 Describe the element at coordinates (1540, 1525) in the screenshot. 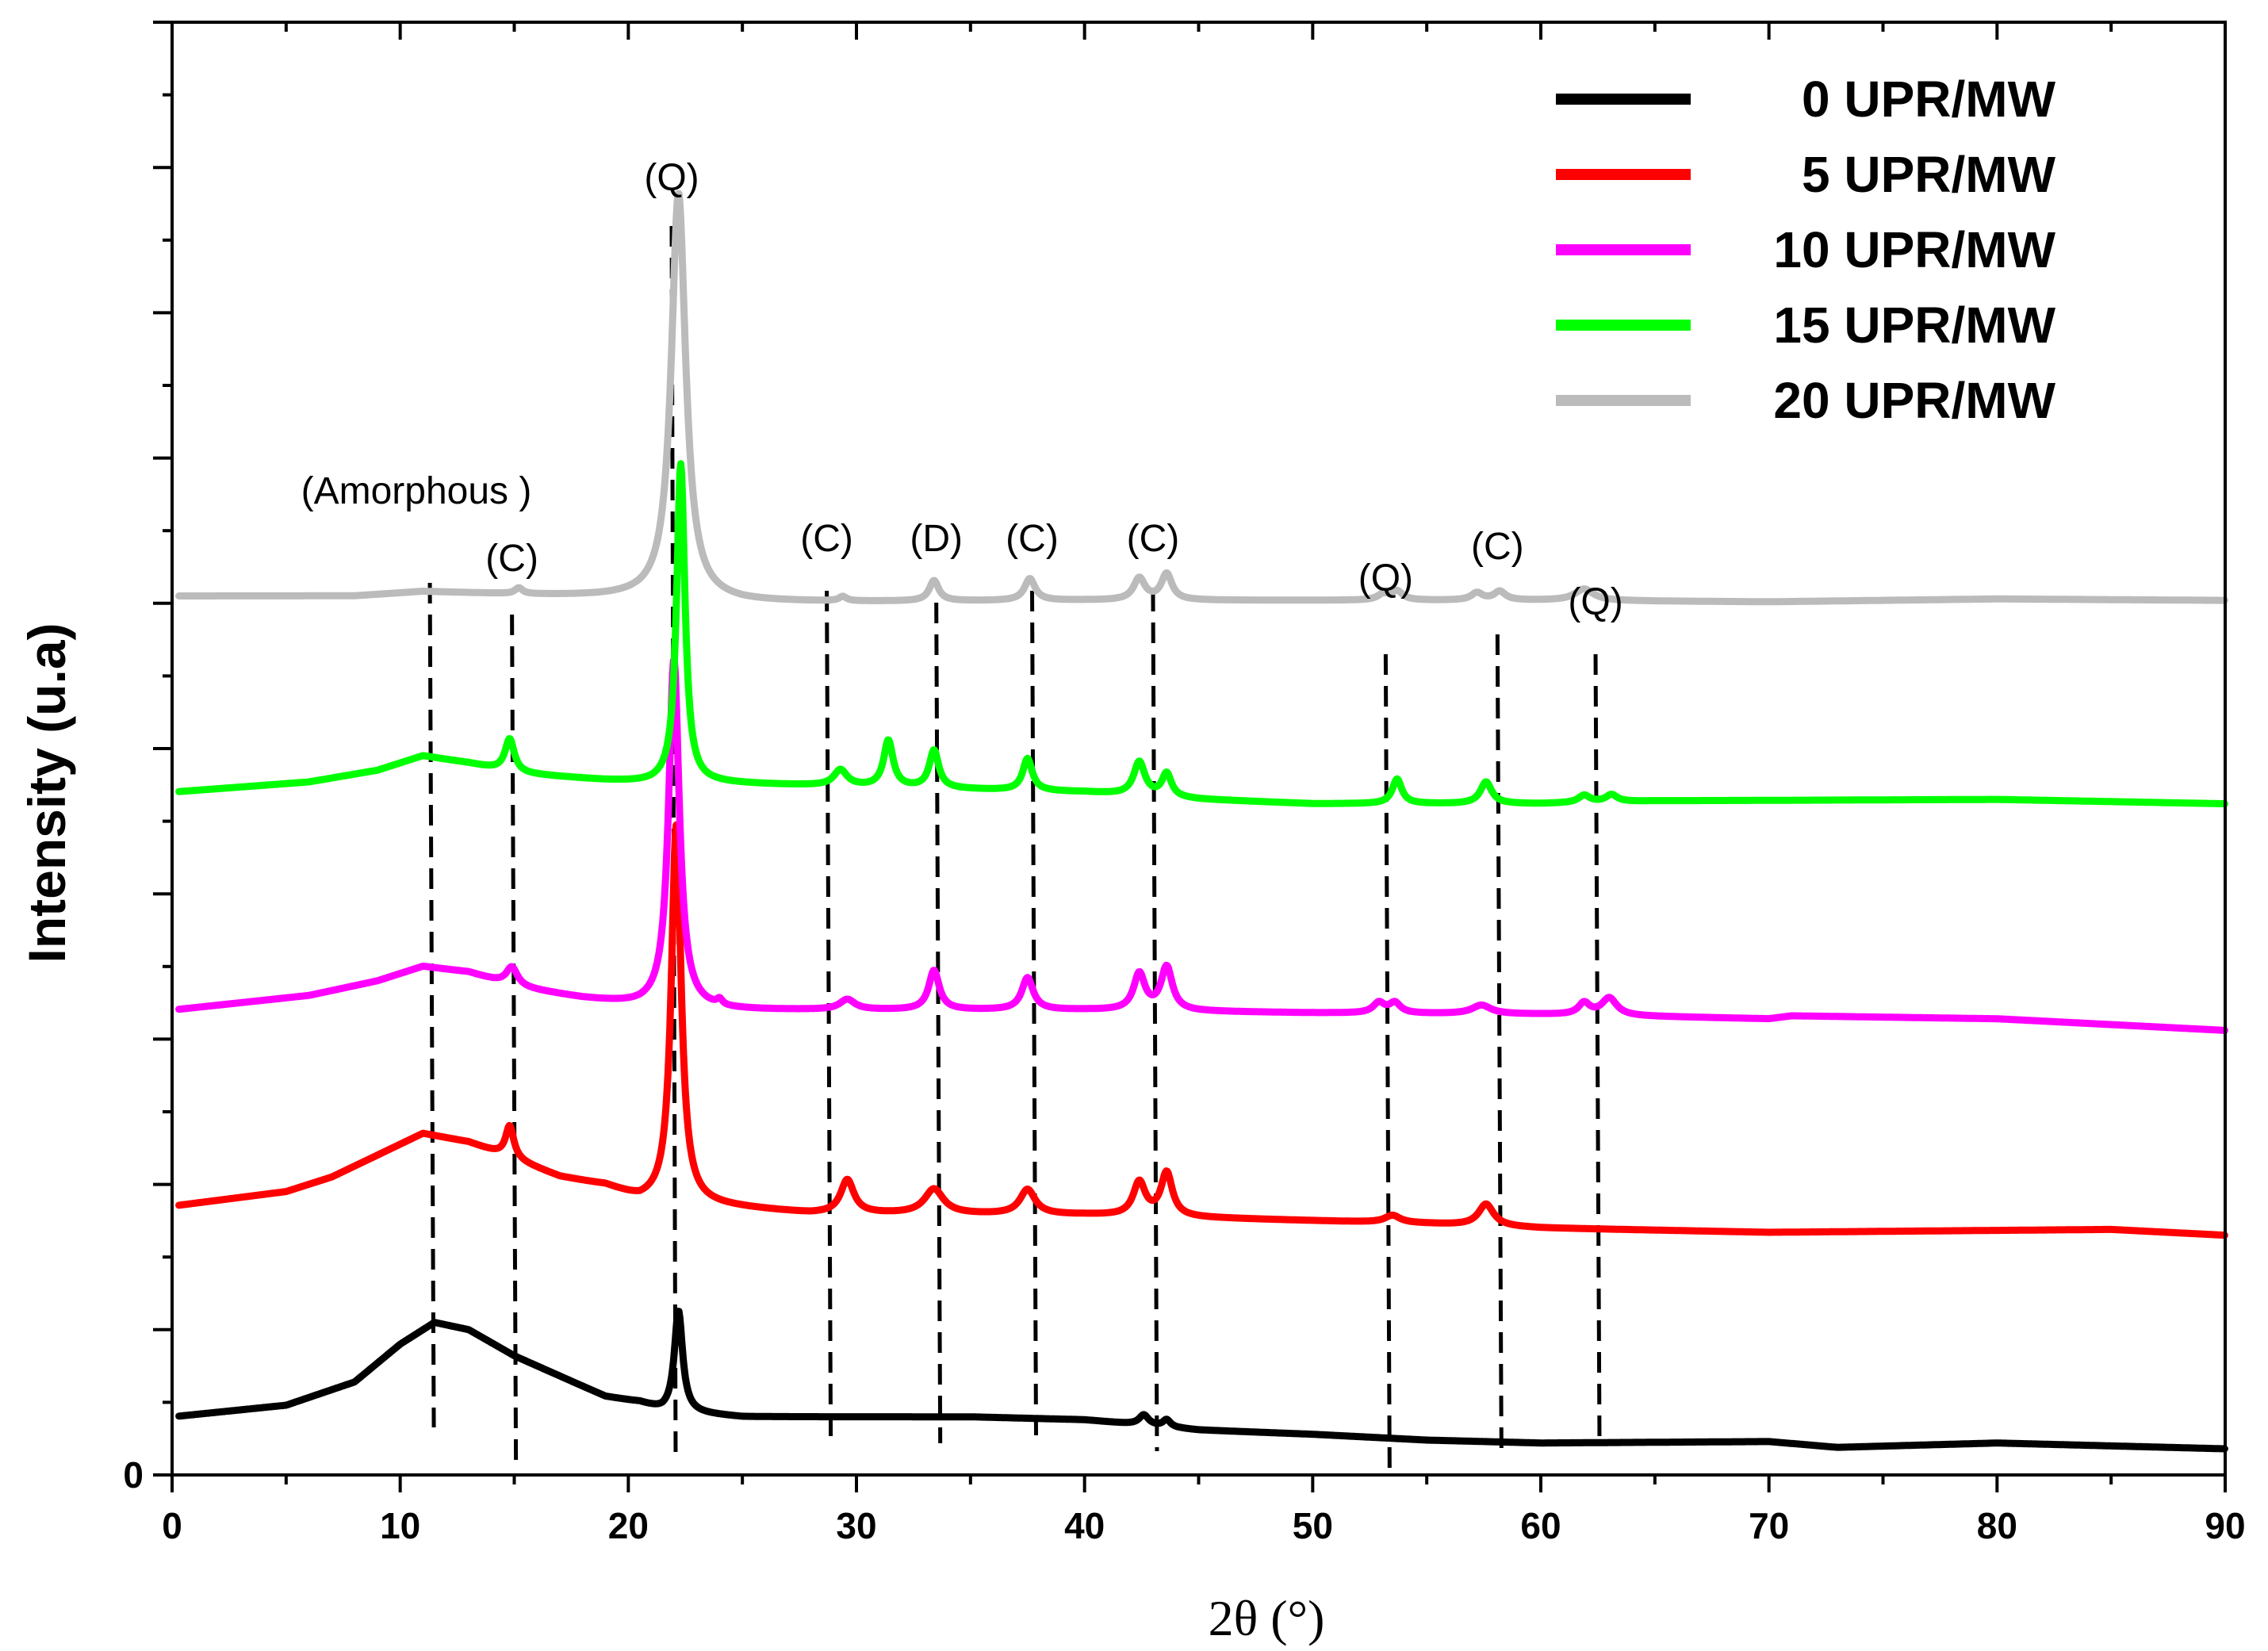

I see `x-tick-label-60: 60` at that location.